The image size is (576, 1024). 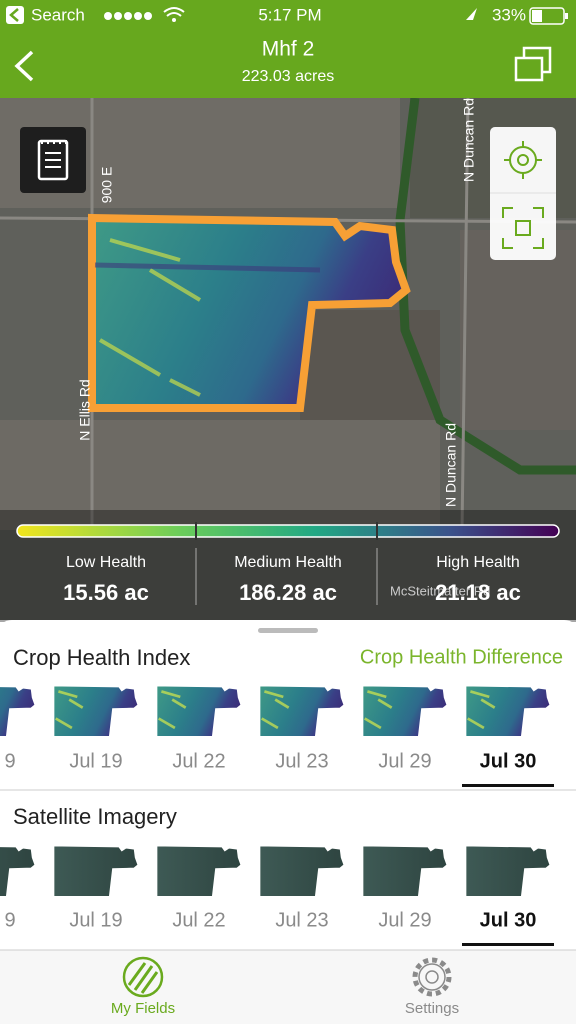 I want to click on header-bar, so click(x=288, y=49).